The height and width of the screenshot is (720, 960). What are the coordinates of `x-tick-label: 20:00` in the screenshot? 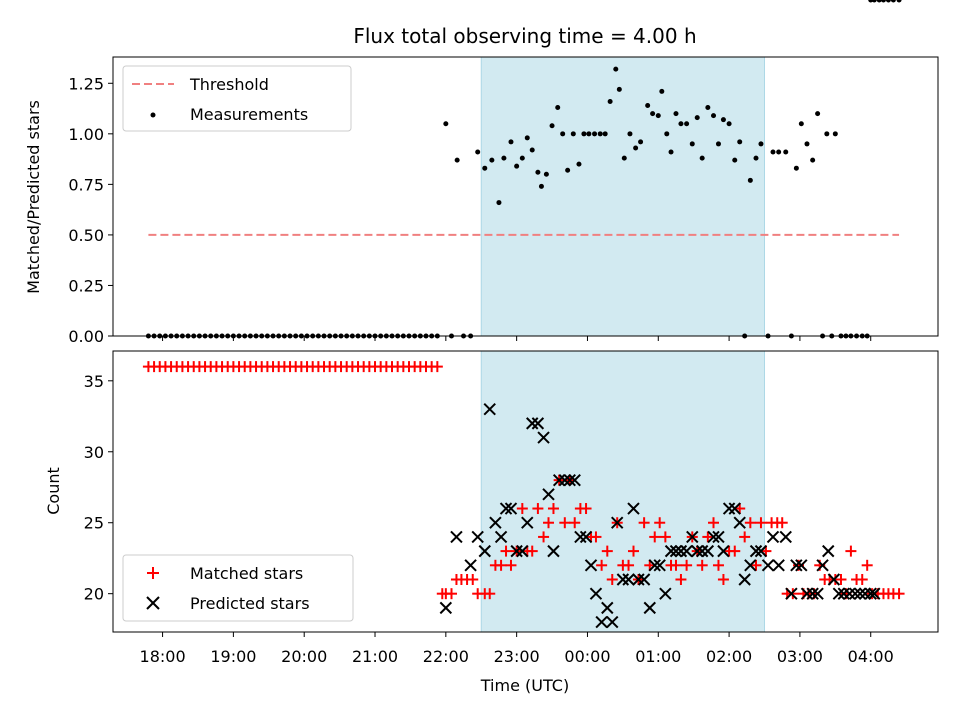 It's located at (304, 656).